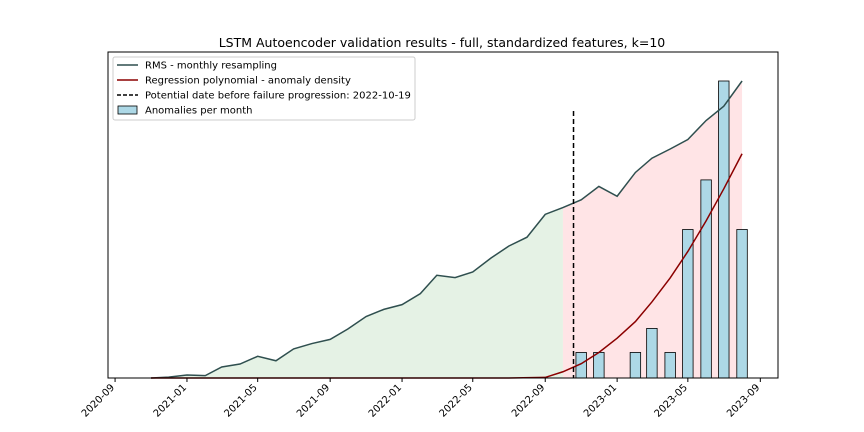  What do you see at coordinates (127, 110) in the screenshot?
I see `legend-swatch-bar` at bounding box center [127, 110].